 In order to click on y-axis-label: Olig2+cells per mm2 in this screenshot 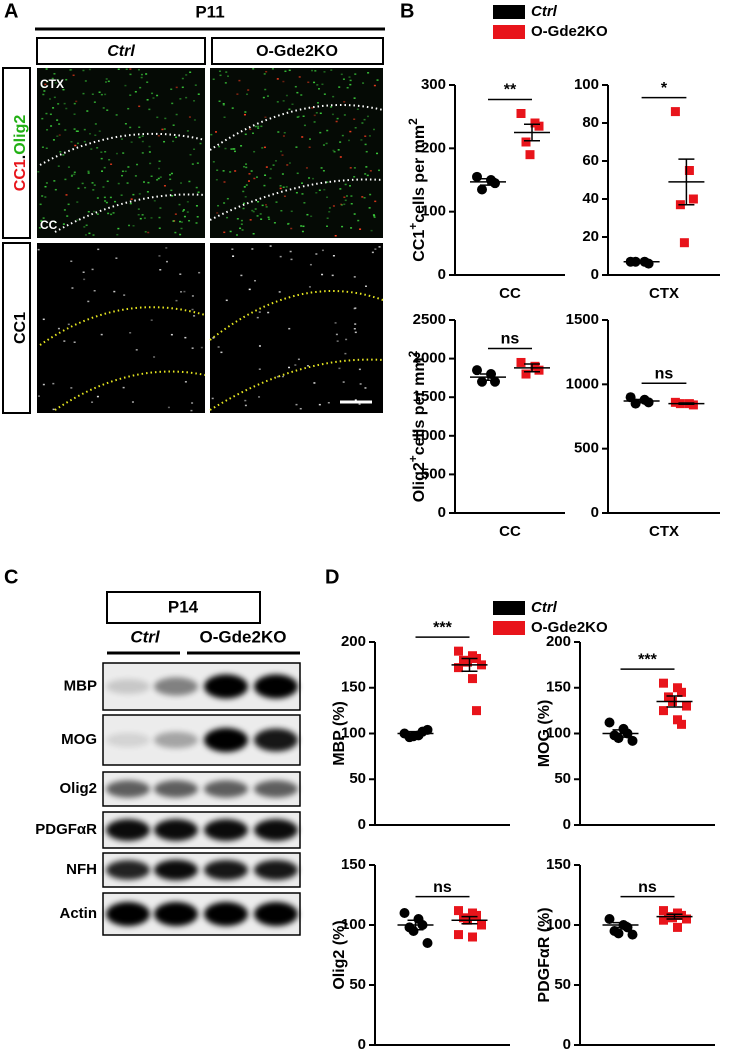, I will do `click(417, 426)`.